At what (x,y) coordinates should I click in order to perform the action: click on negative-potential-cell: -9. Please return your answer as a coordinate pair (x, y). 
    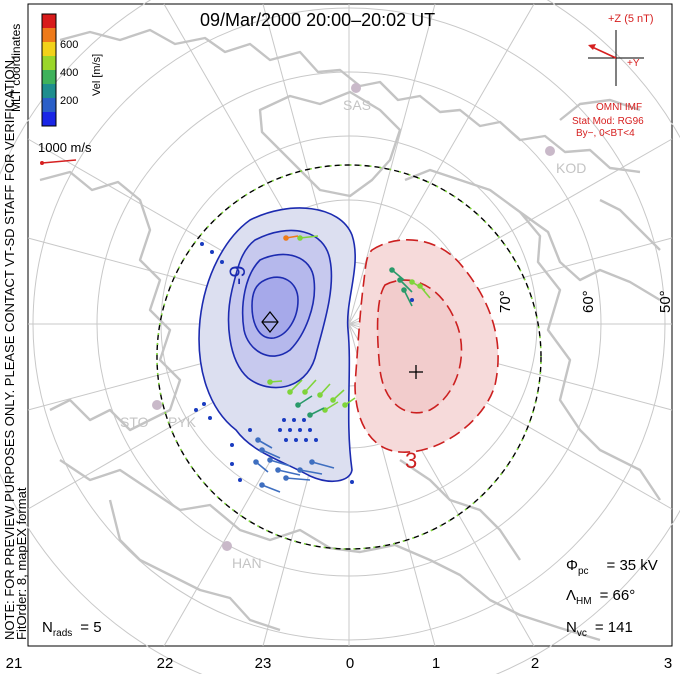
    Looking at the image, I should click on (277, 345).